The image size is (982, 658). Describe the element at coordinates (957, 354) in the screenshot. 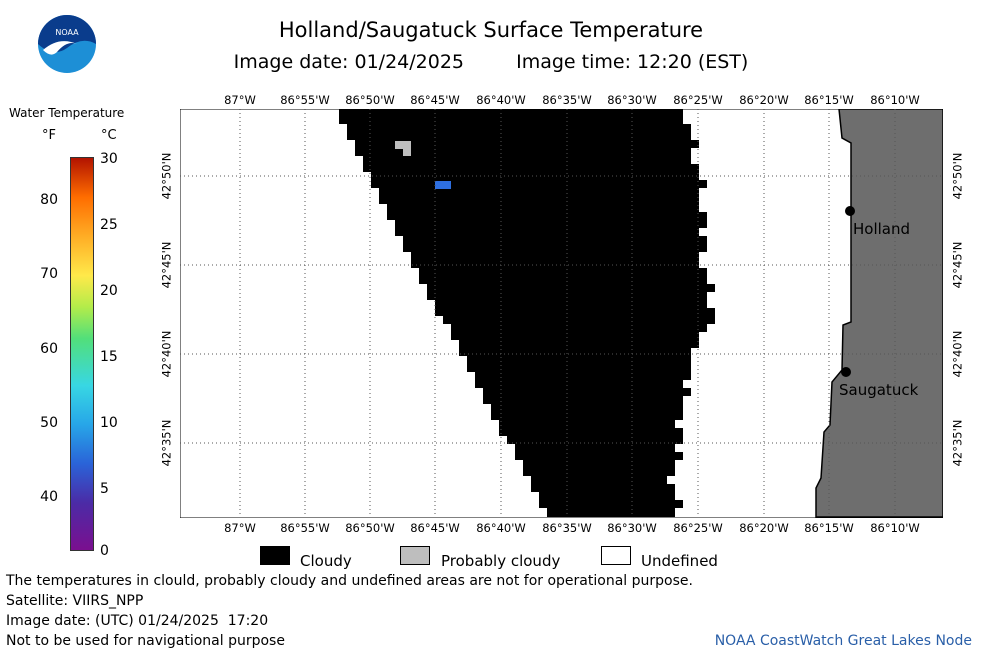

I see `lat-label-right: 42°40'N` at that location.